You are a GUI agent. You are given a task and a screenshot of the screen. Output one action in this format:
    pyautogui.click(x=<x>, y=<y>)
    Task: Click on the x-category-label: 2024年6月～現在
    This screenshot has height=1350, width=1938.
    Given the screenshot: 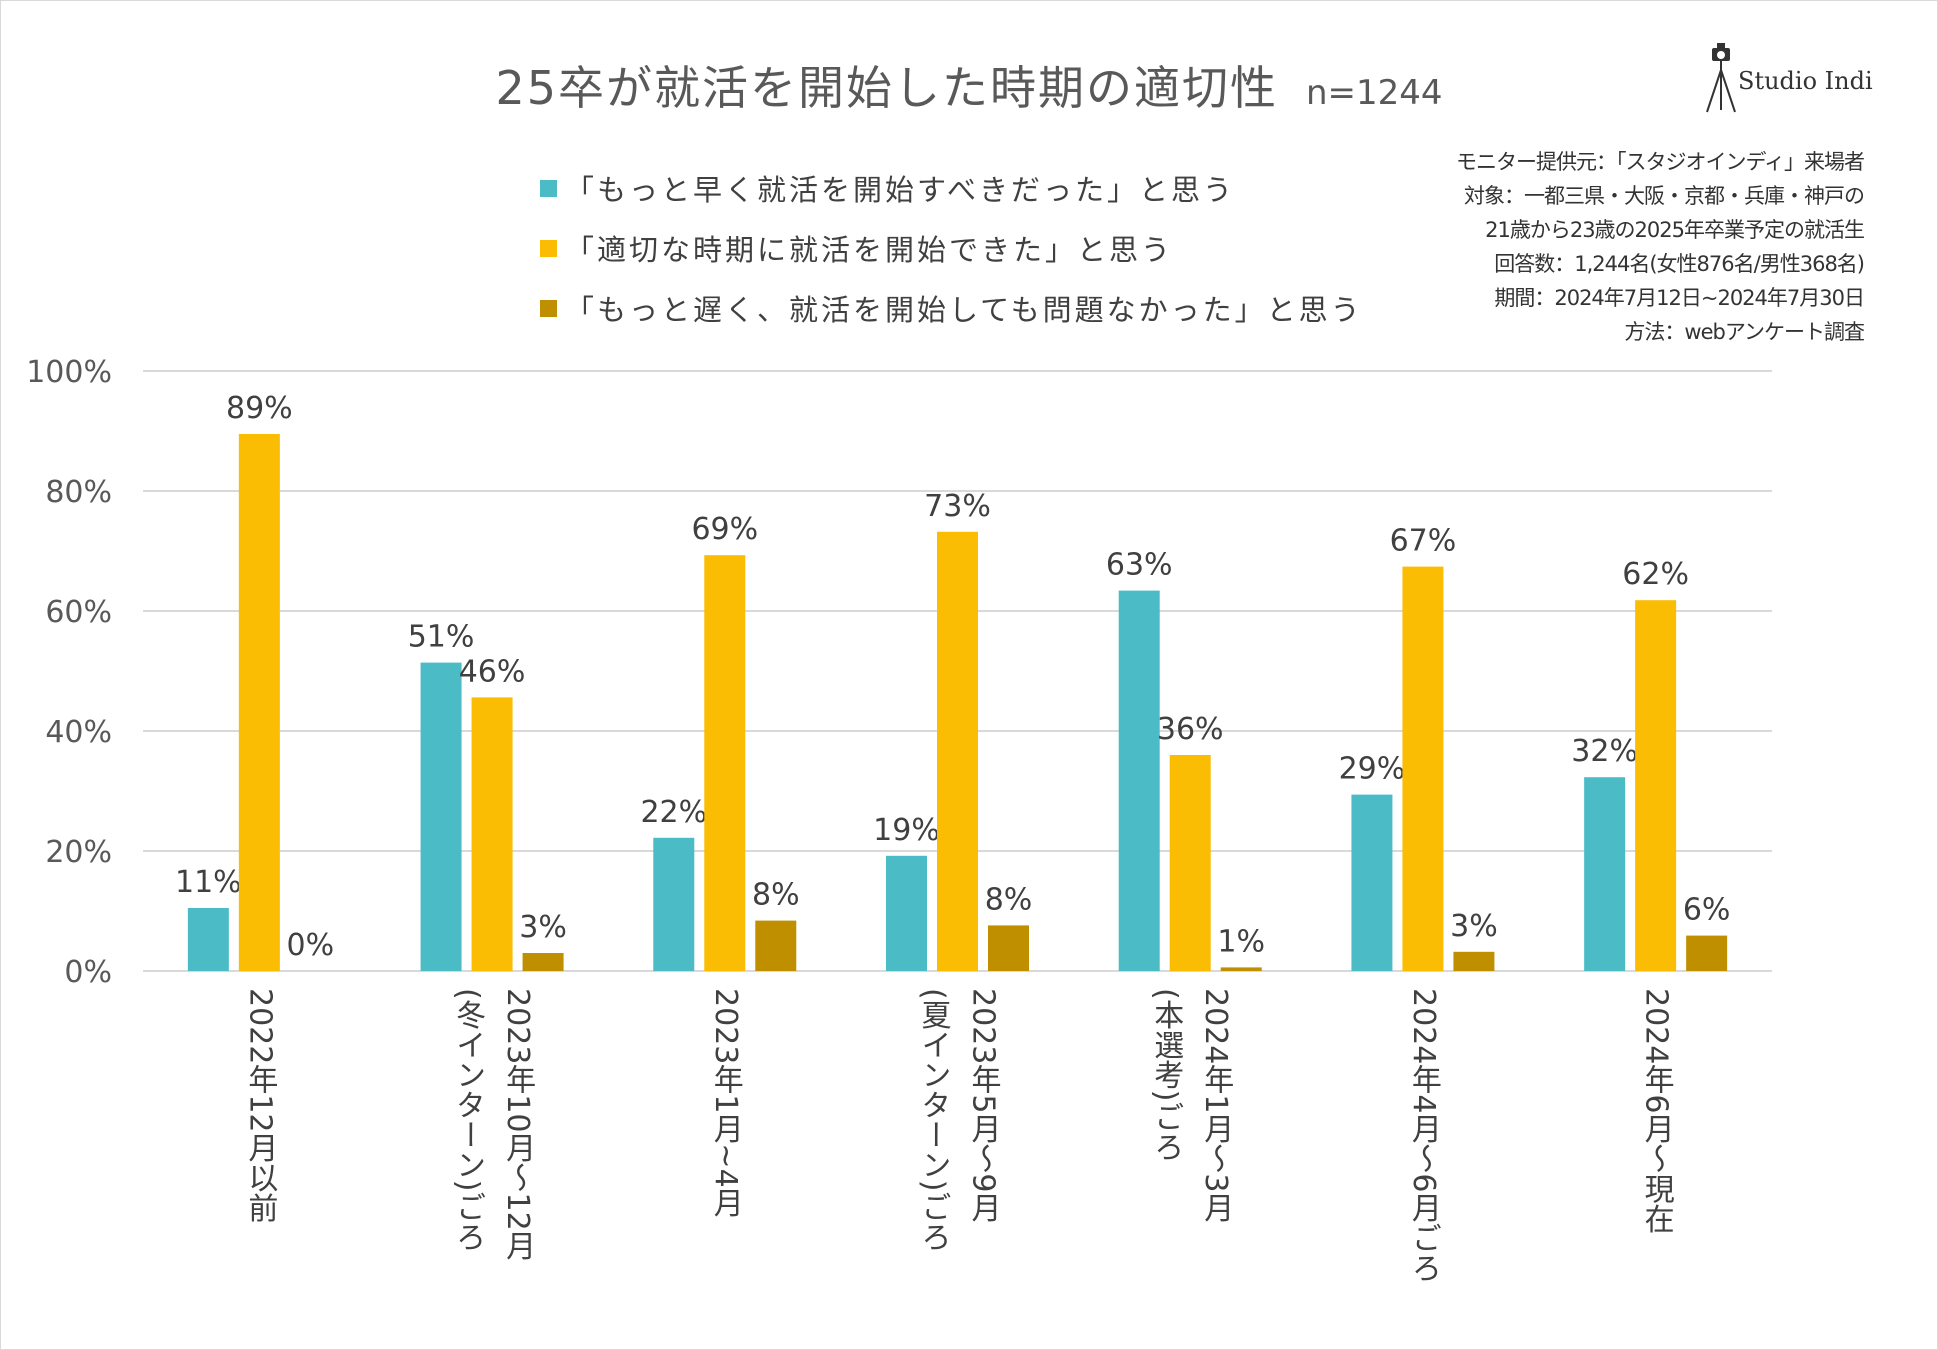 What is the action you would take?
    pyautogui.click(x=1656, y=1158)
    